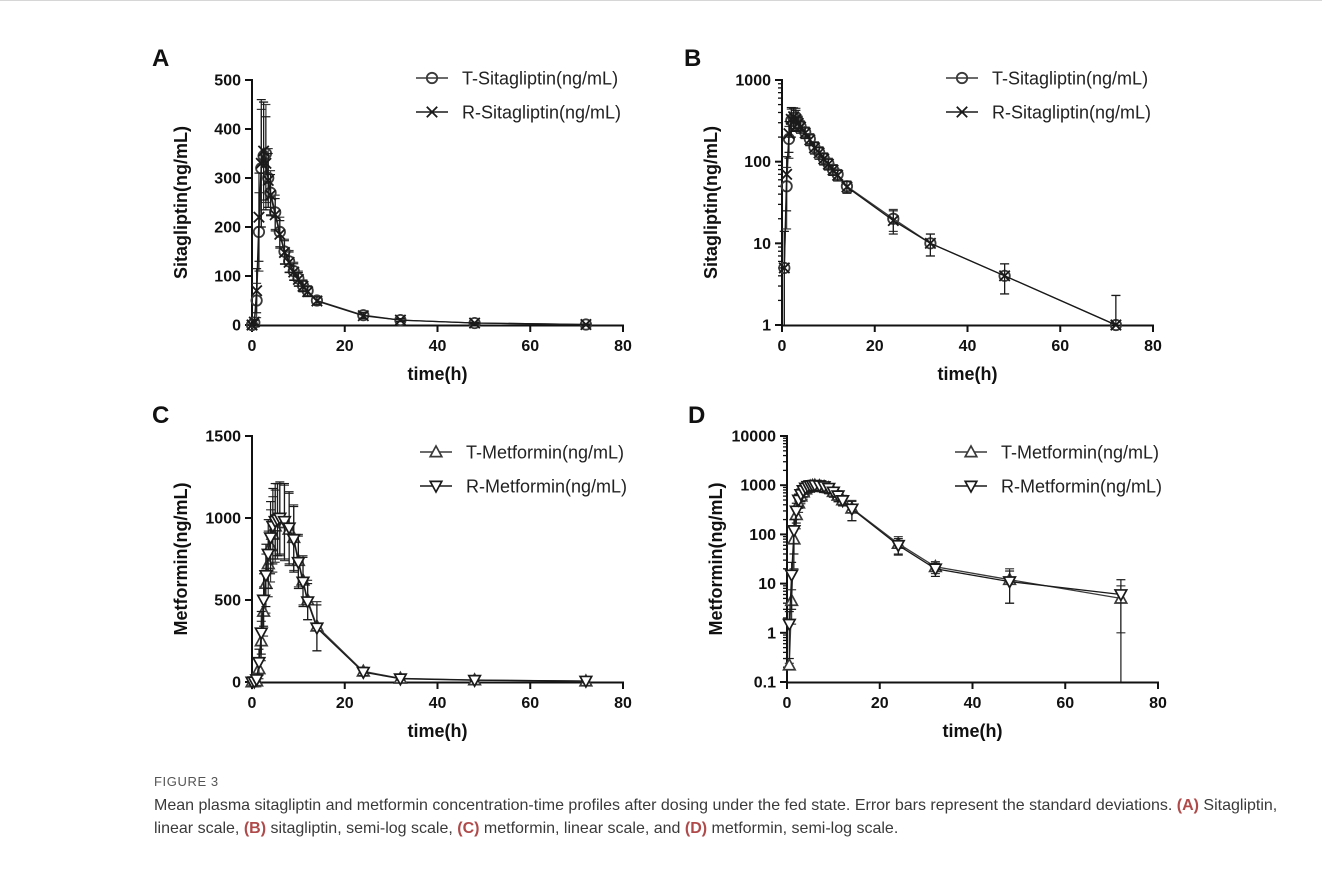 Image resolution: width=1322 pixels, height=875 pixels. Describe the element at coordinates (692, 58) in the screenshot. I see `panel-letter: B` at that location.